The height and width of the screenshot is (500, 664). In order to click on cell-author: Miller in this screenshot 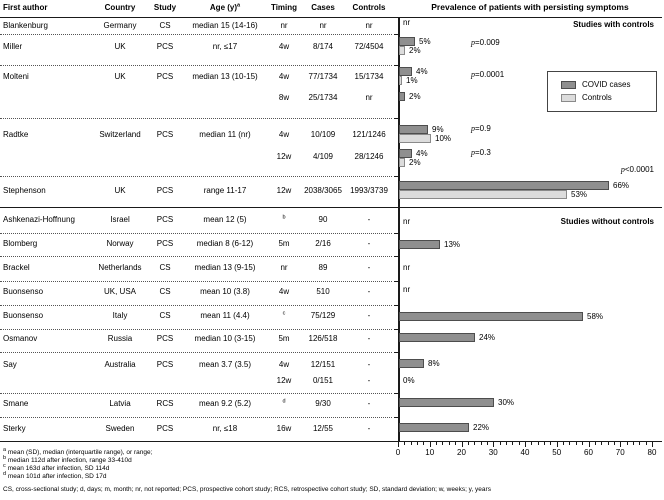, I will do `click(13, 46)`.